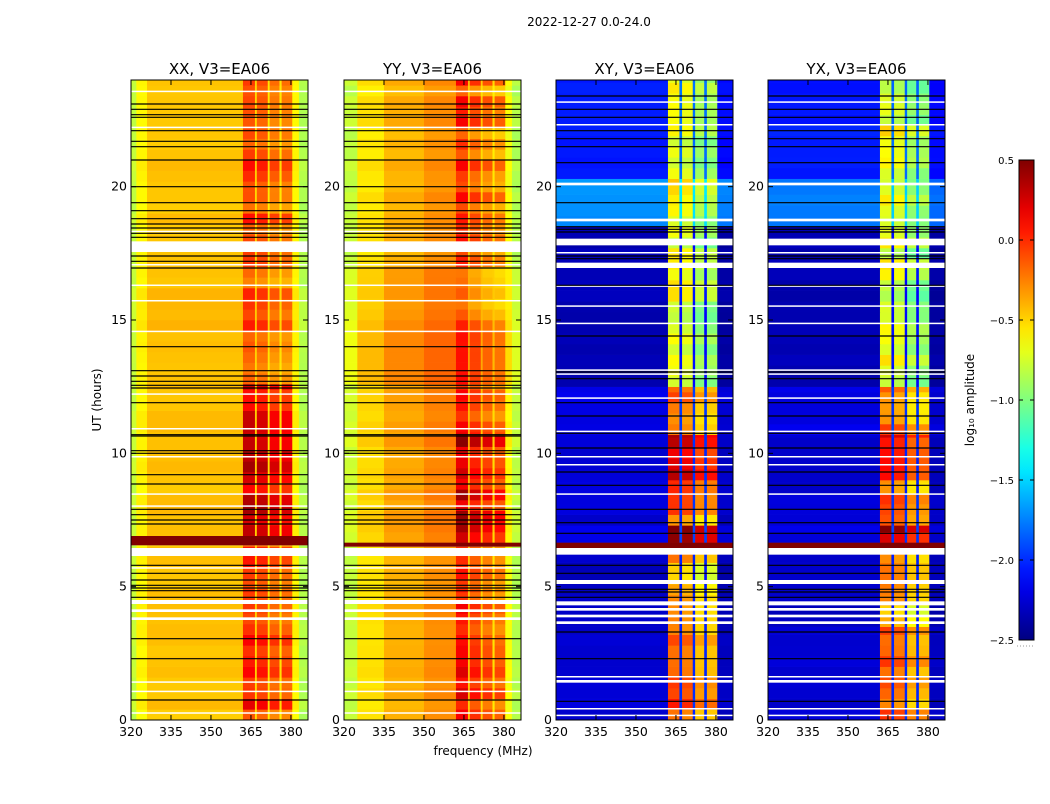 This screenshot has width=1050, height=804. What do you see at coordinates (589, 22) in the screenshot?
I see `figure-title: 2022-12-27 0.0-24.0` at bounding box center [589, 22].